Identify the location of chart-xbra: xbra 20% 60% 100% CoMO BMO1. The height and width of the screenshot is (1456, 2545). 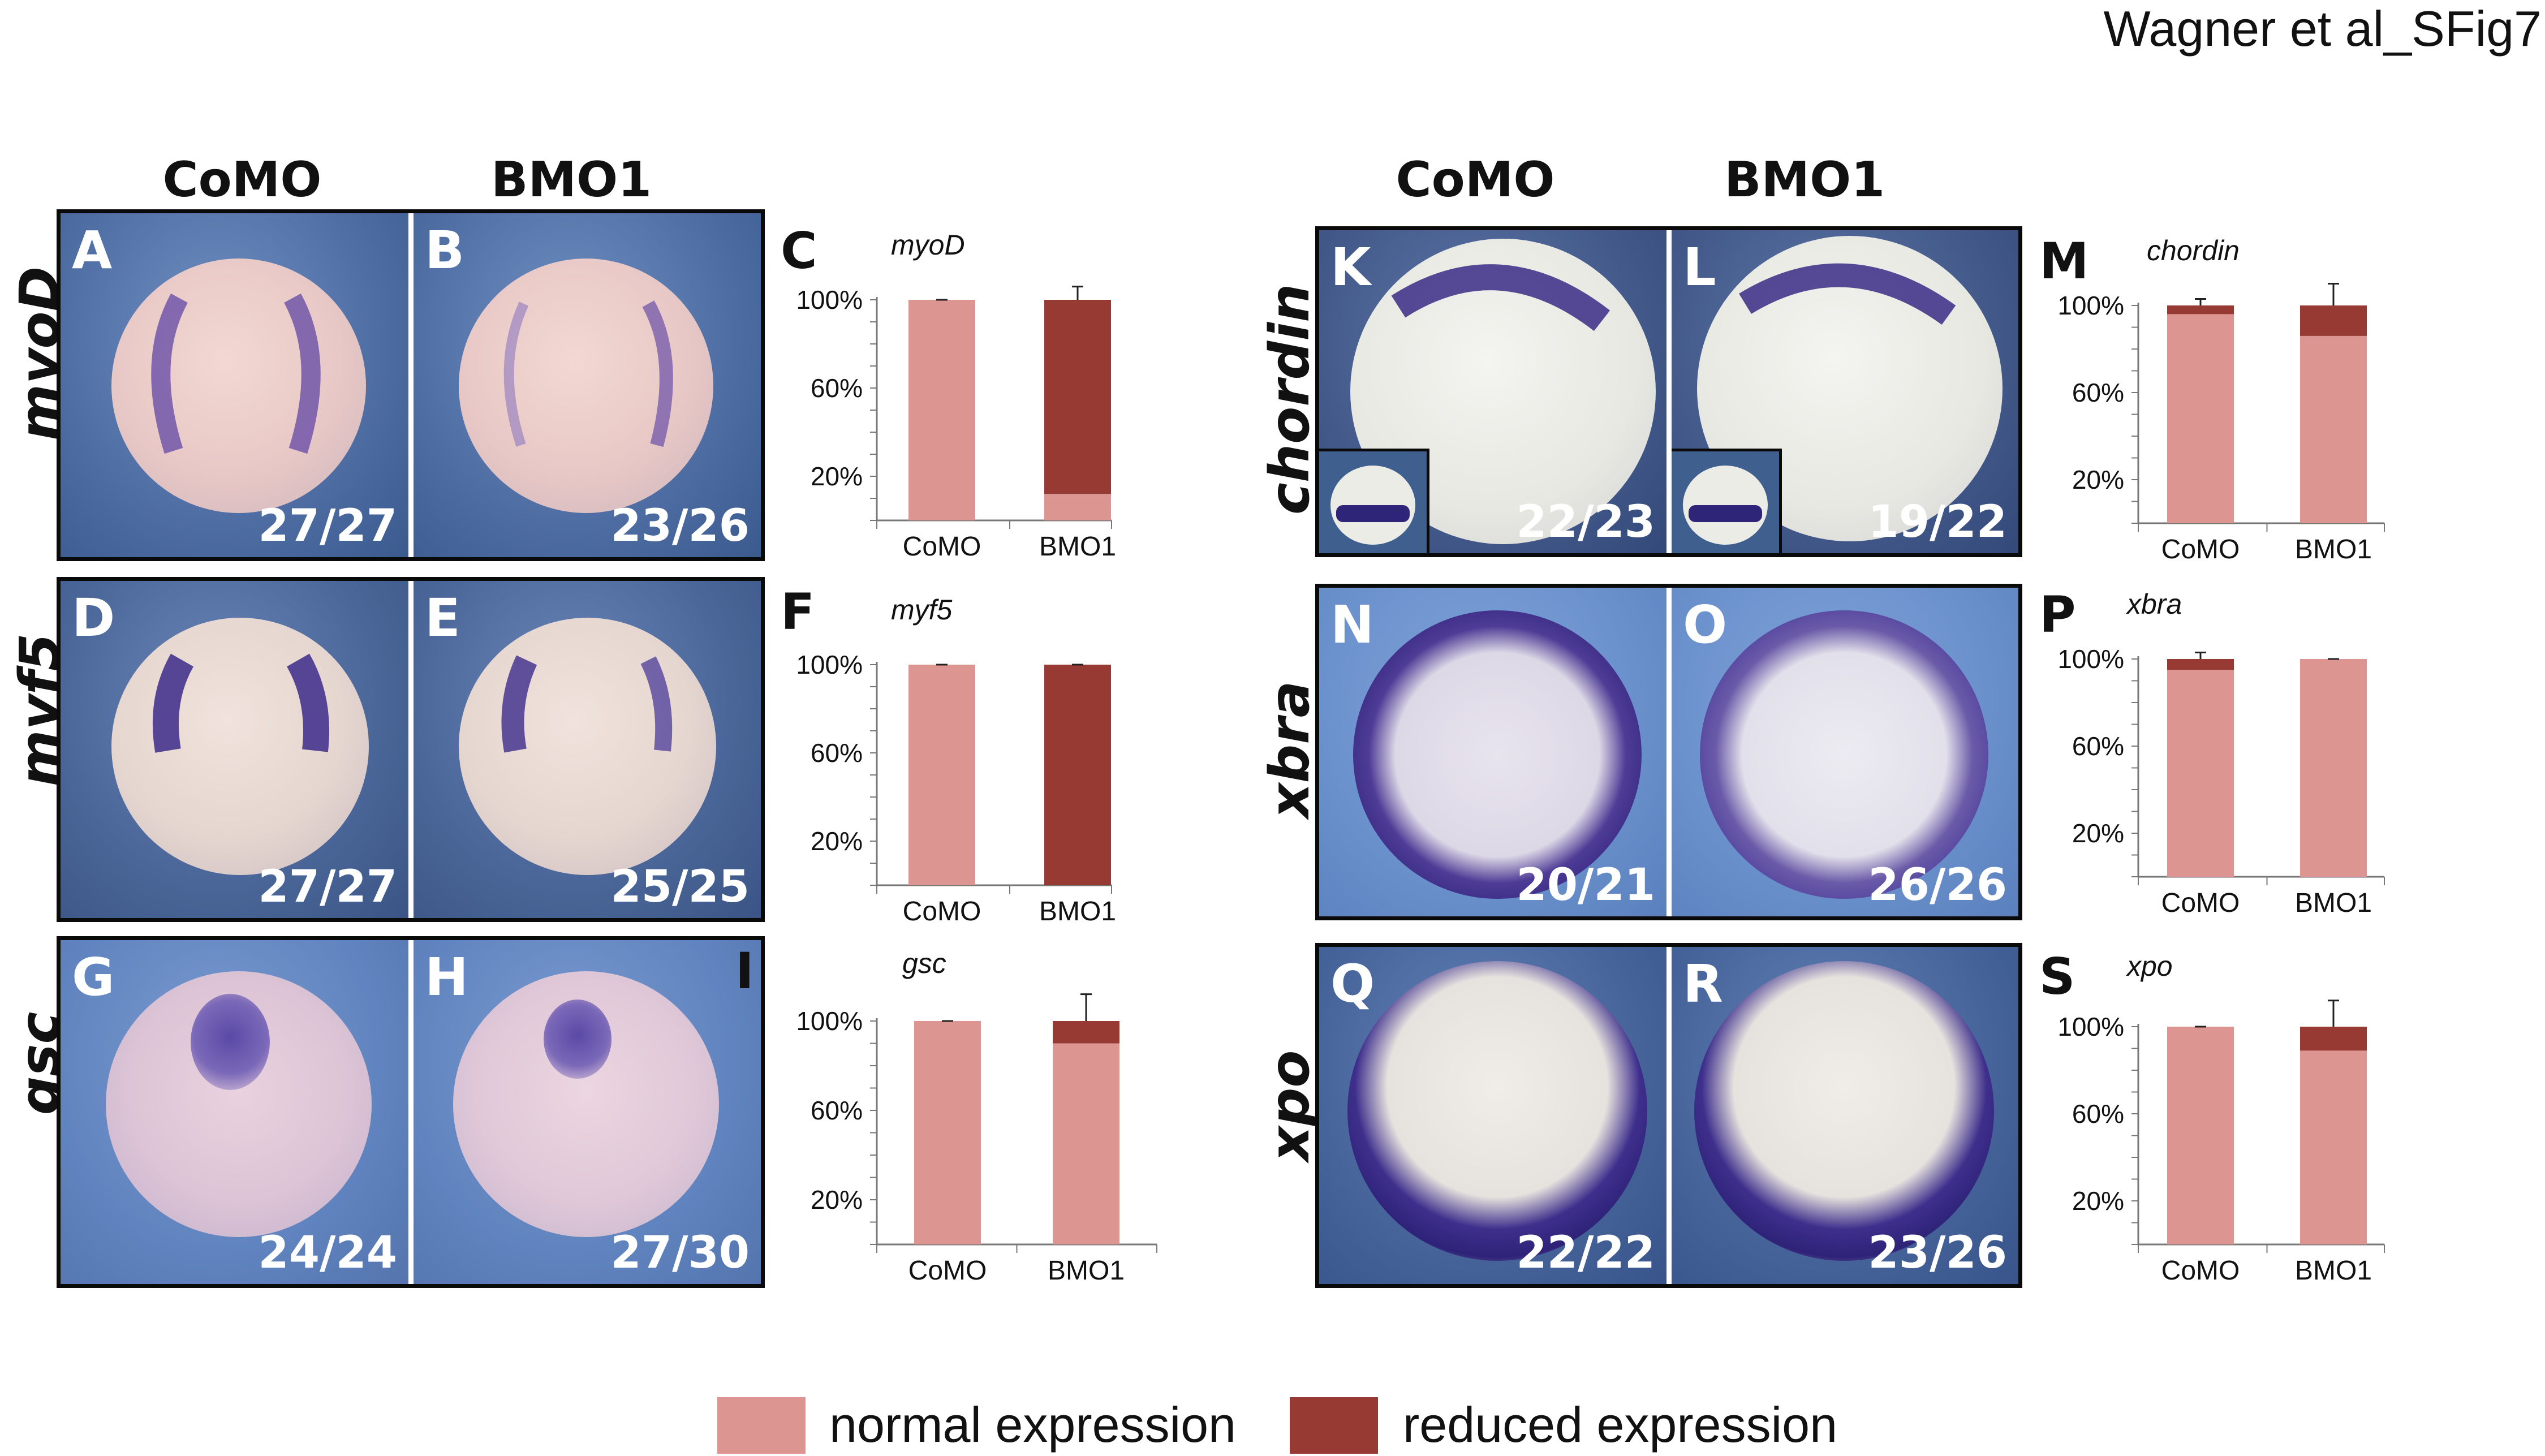
(2221, 753).